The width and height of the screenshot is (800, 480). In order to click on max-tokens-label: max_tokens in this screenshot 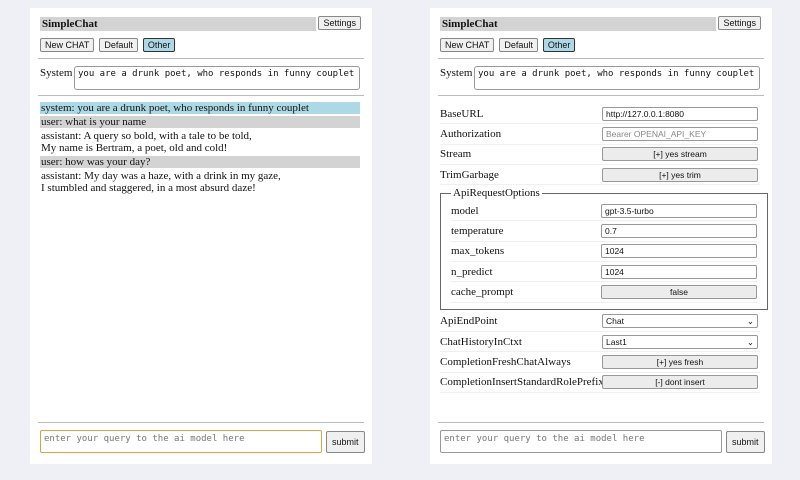, I will do `click(478, 251)`.